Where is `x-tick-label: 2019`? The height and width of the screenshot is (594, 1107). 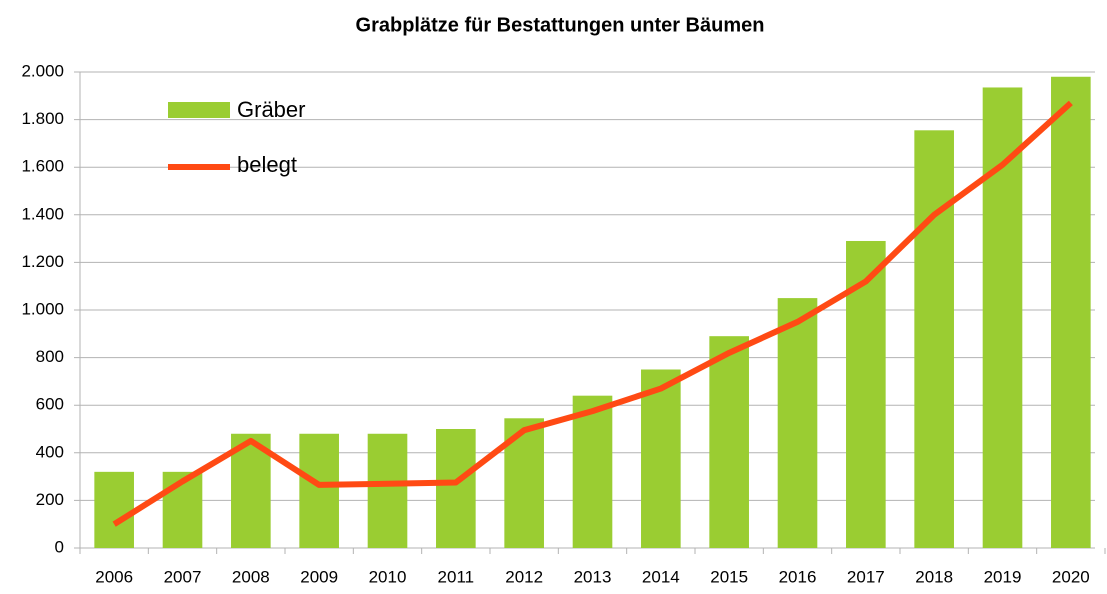
x-tick-label: 2019 is located at coordinates (1003, 576).